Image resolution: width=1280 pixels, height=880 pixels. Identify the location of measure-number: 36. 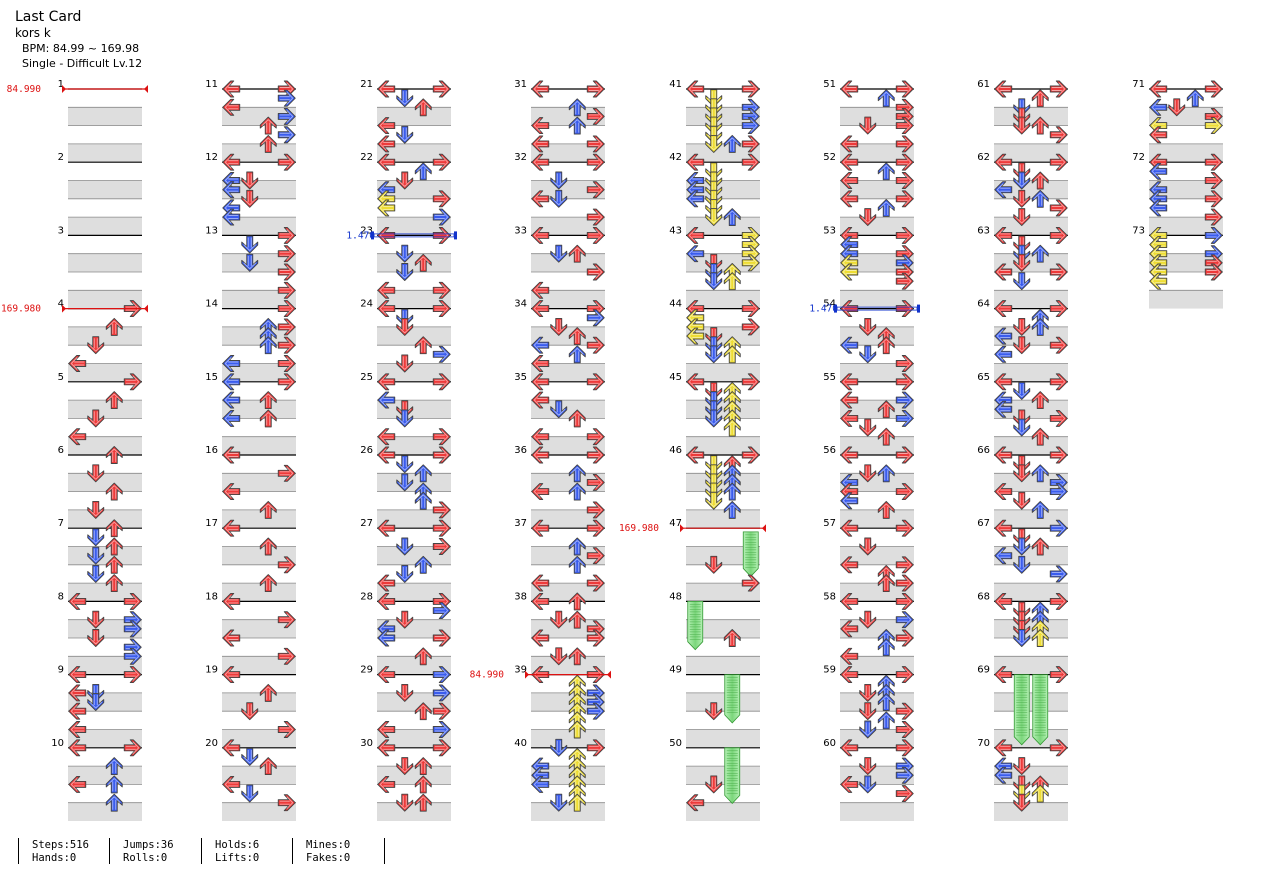
(520, 450).